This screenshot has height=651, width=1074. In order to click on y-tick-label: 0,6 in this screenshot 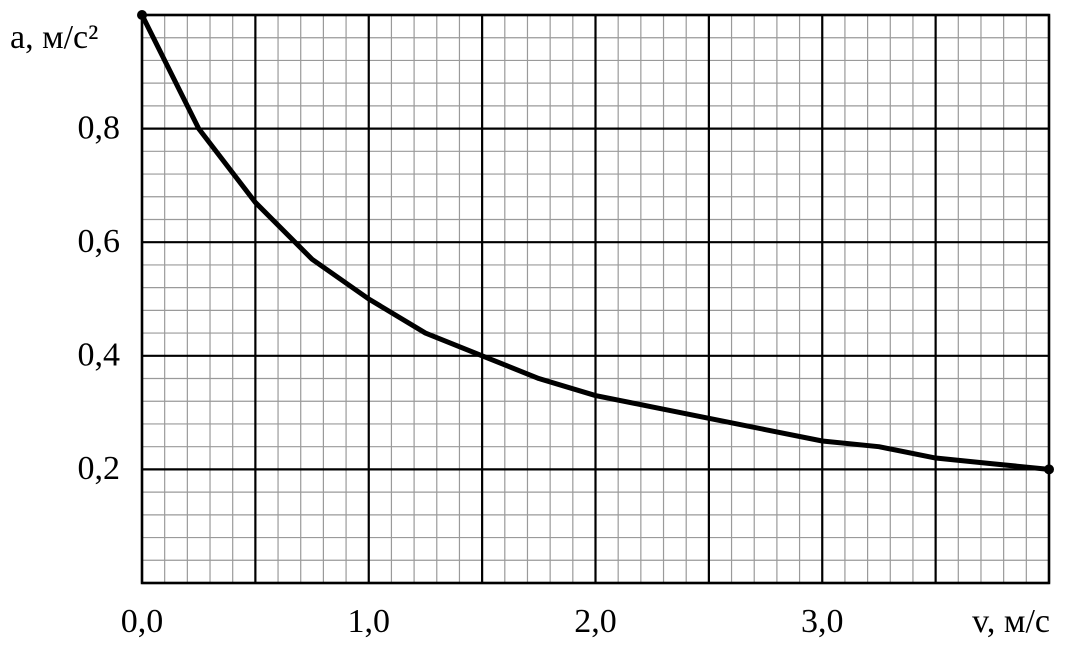, I will do `click(99, 241)`.